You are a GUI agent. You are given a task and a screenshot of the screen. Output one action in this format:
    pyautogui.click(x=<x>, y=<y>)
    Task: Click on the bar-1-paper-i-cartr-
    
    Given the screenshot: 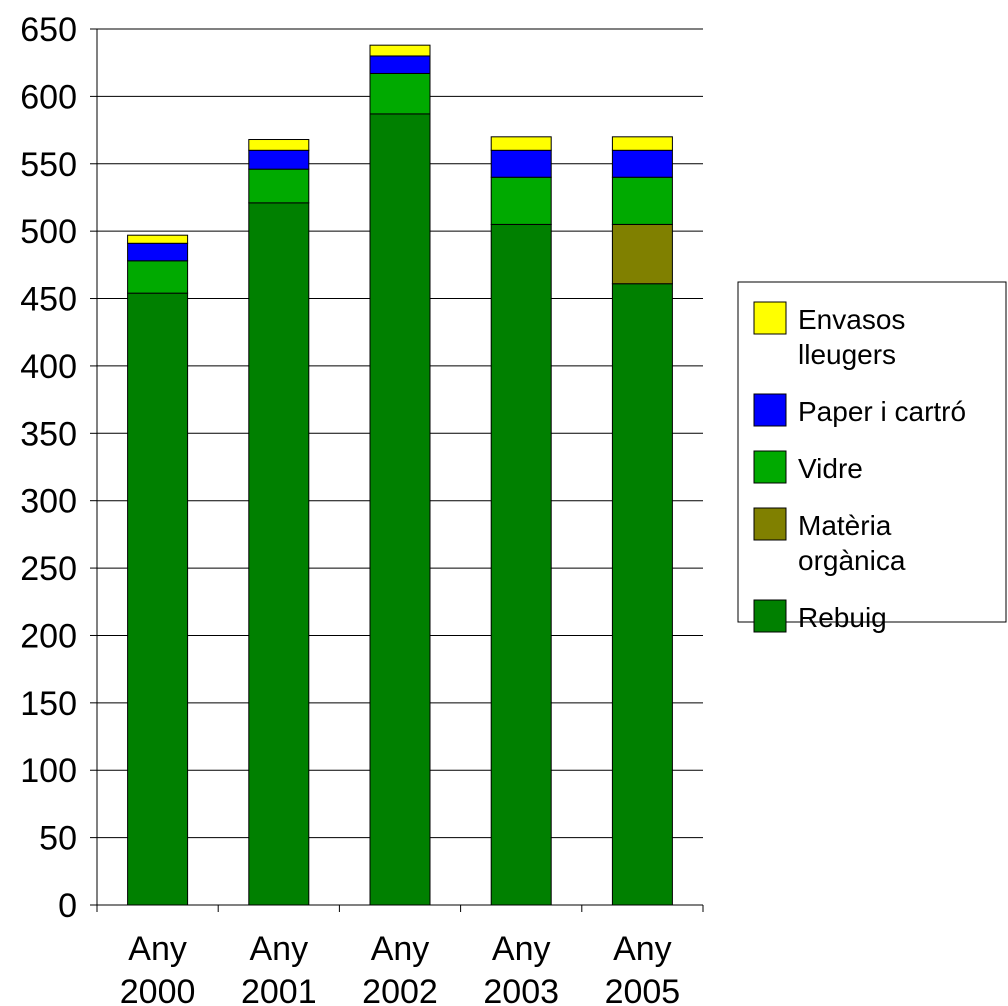 What is the action you would take?
    pyautogui.click(x=279, y=159)
    